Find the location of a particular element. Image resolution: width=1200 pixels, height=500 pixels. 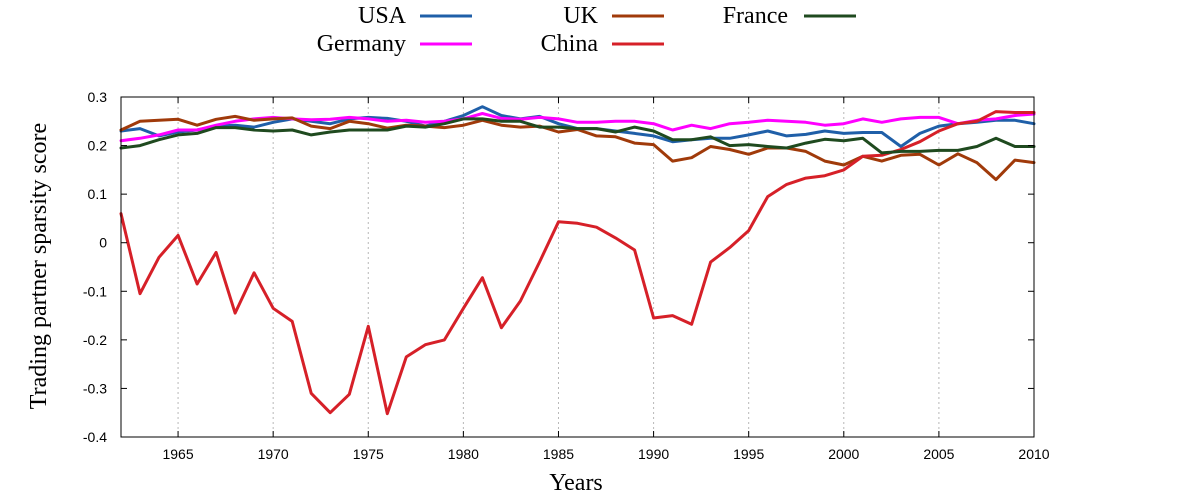

x-tick-label: 1975 is located at coordinates (368, 454).